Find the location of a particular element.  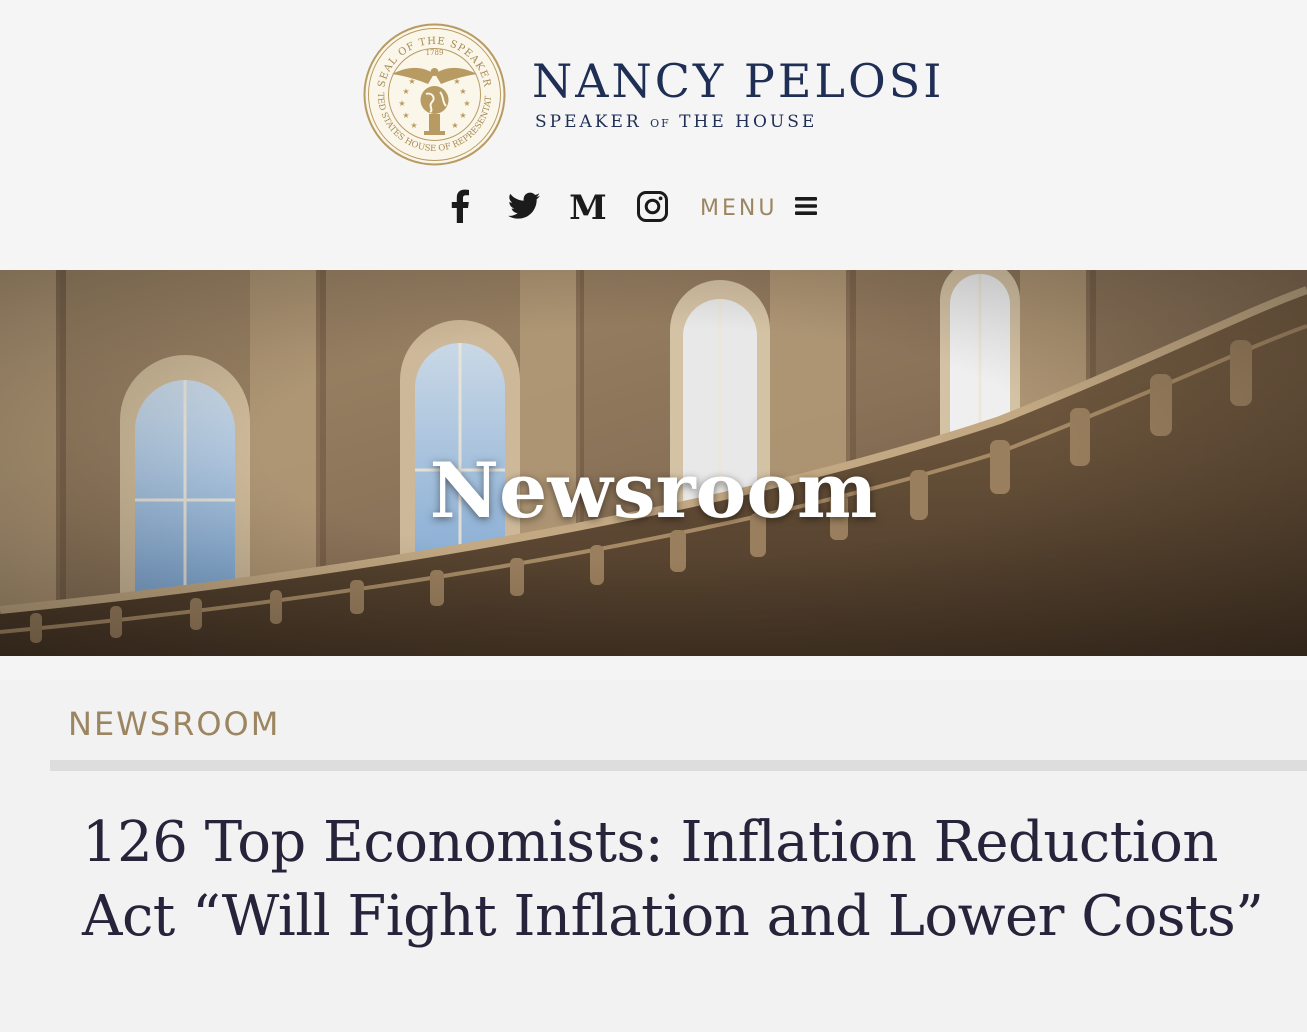

brand-subtitle: SPEAKER OF THE HOUSE is located at coordinates (676, 122).